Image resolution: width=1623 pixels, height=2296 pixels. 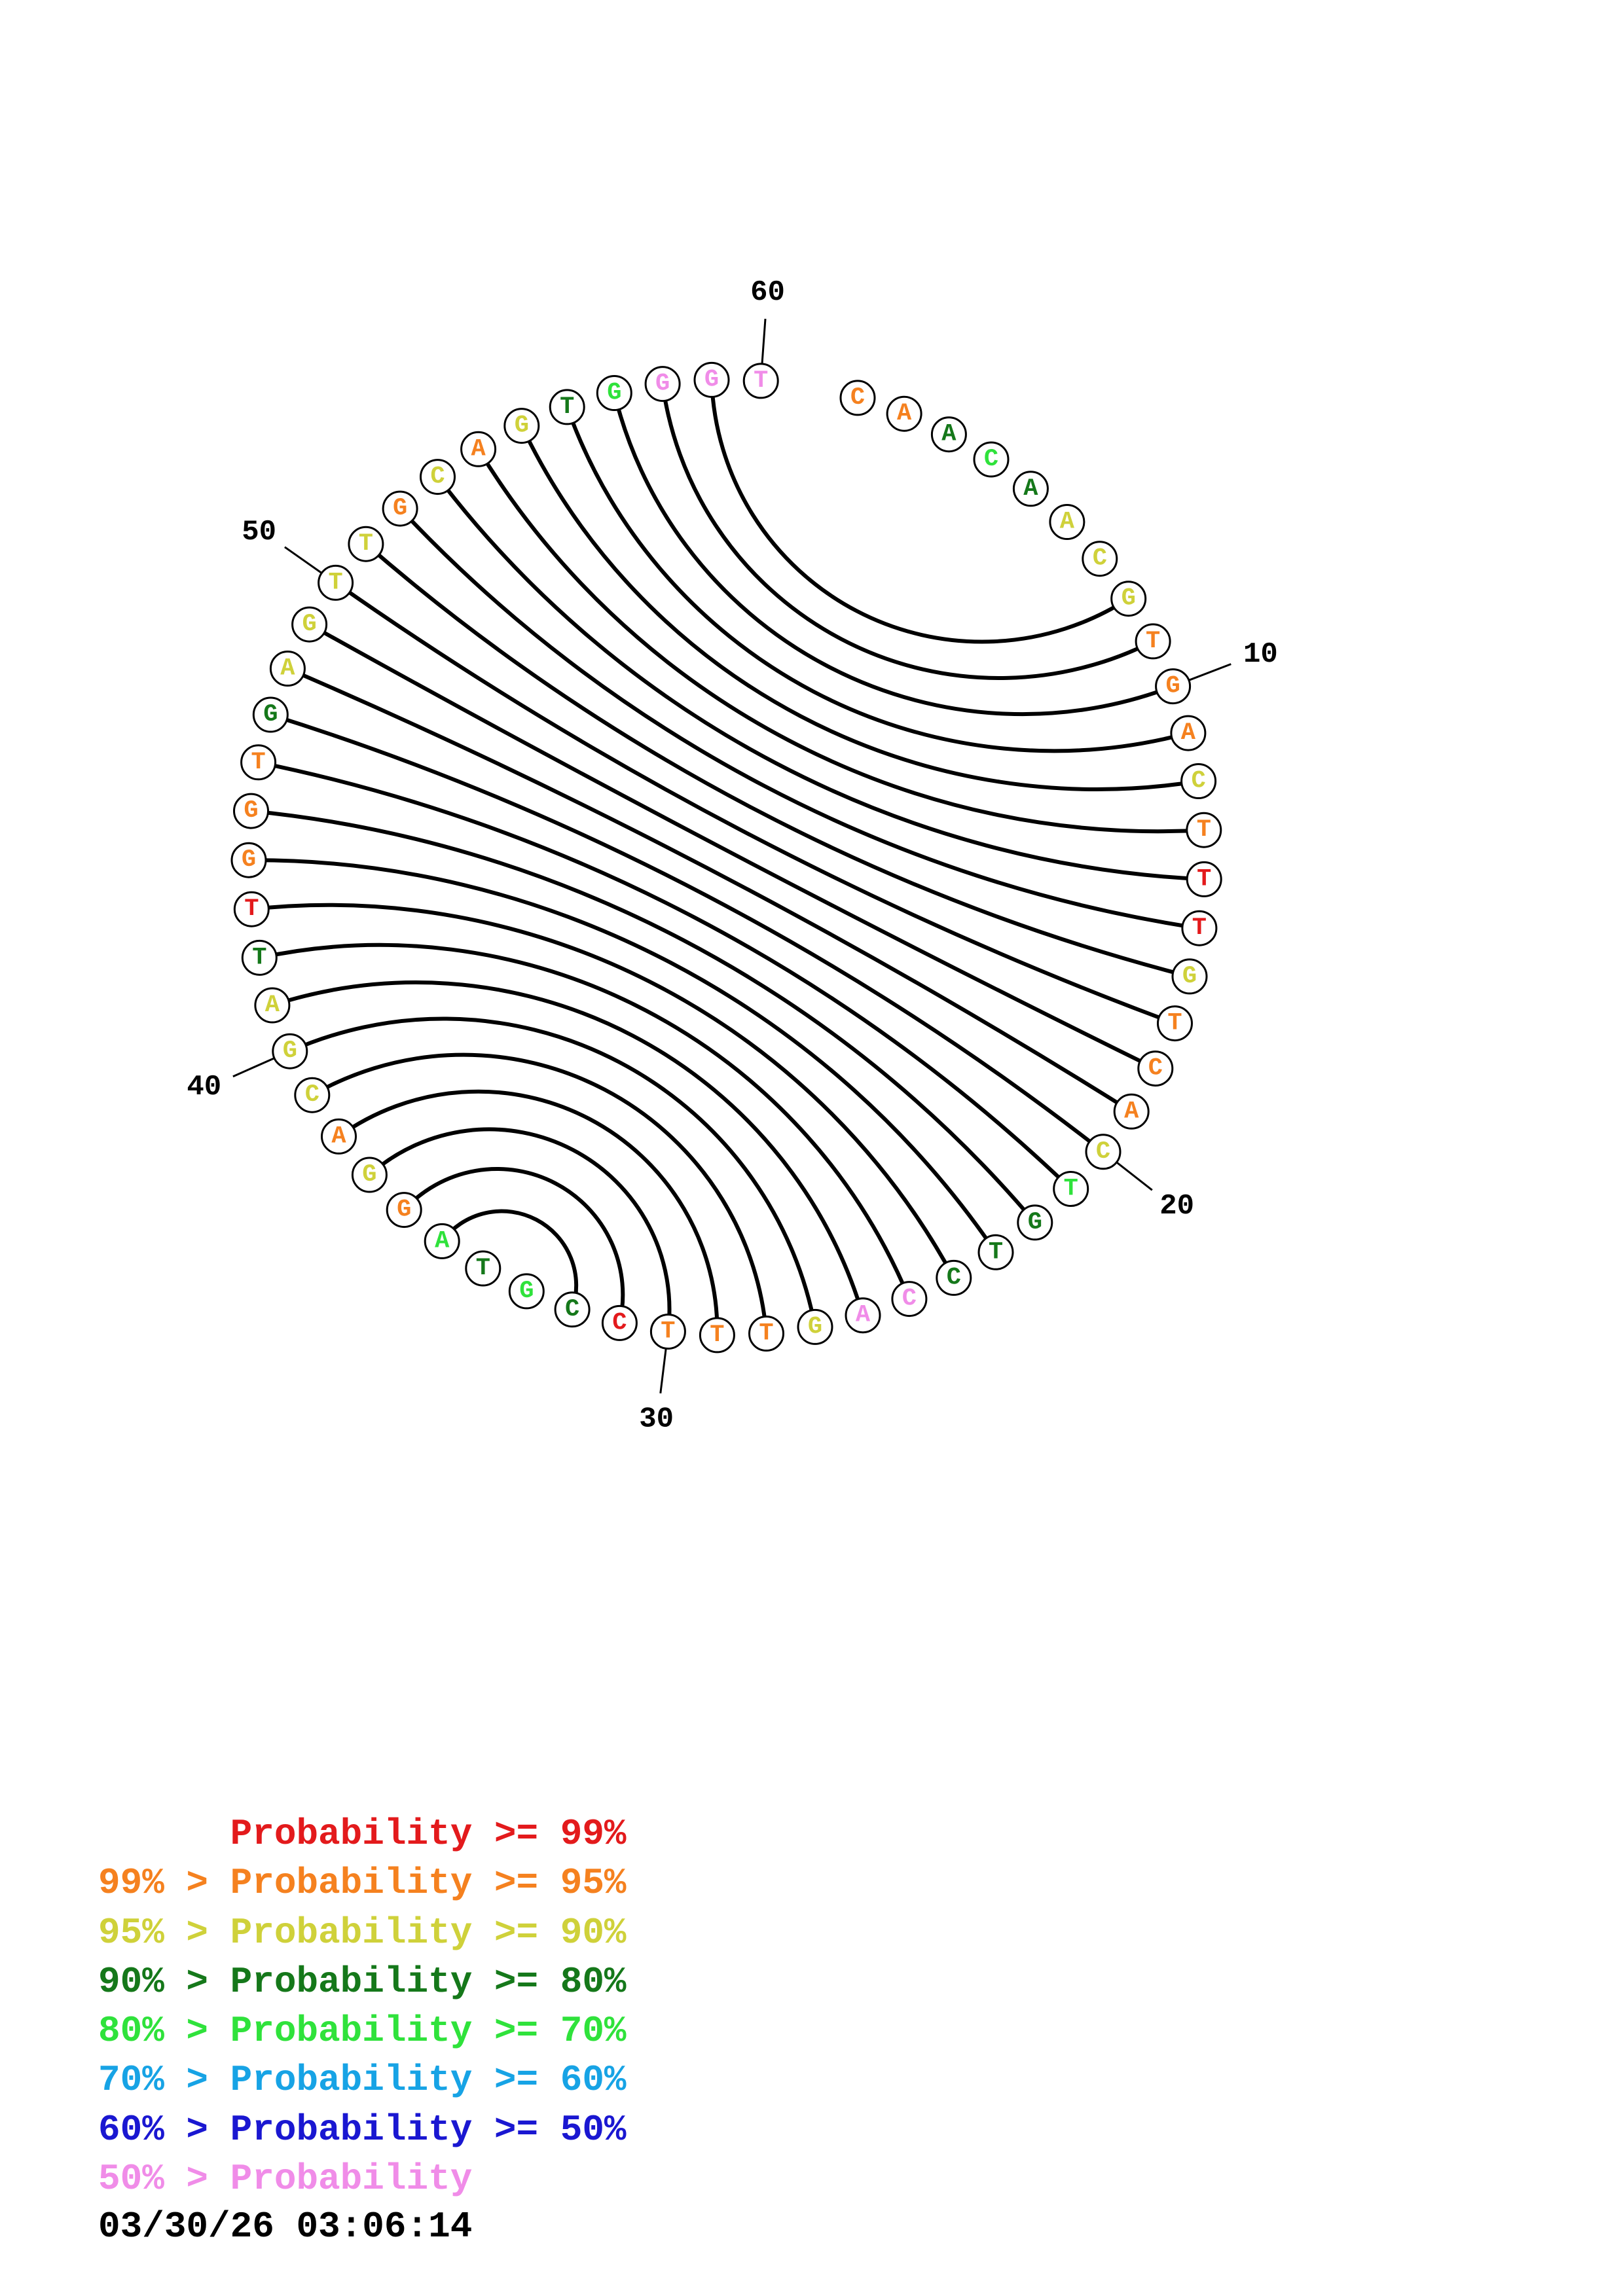 I want to click on nucleotide-37: G, so click(x=369, y=1175).